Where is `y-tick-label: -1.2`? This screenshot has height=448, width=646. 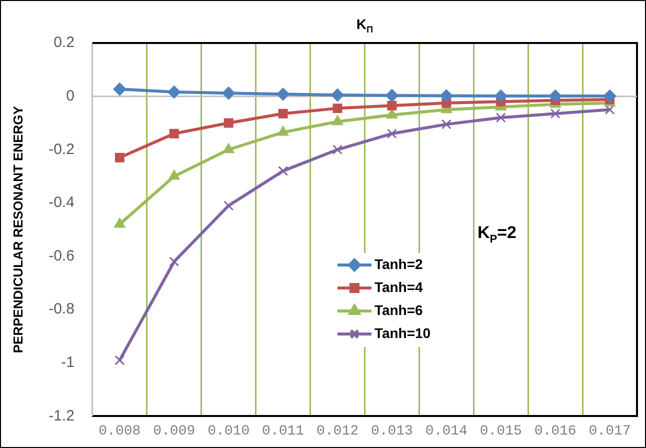
y-tick-label: -1.2 is located at coordinates (61, 415).